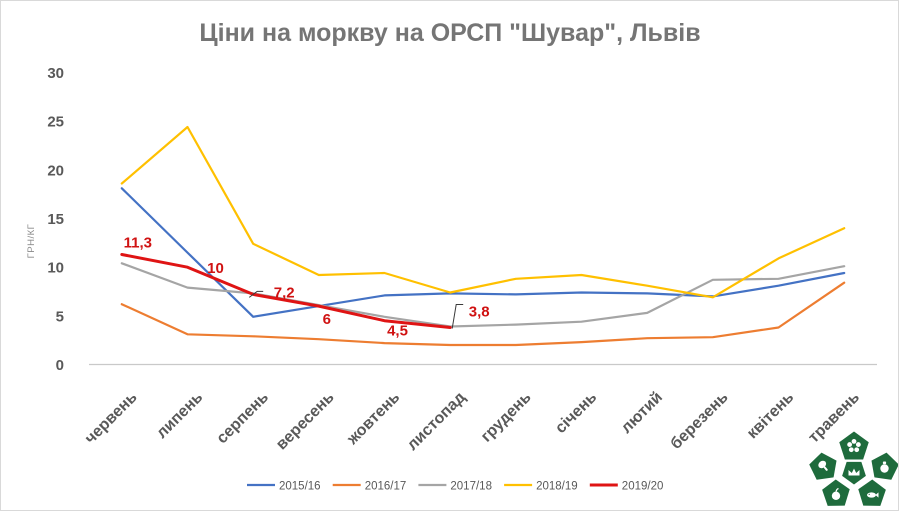 This screenshot has height=511, width=899. What do you see at coordinates (31, 241) in the screenshot?
I see `y-axis-title: ГРН/КГ` at bounding box center [31, 241].